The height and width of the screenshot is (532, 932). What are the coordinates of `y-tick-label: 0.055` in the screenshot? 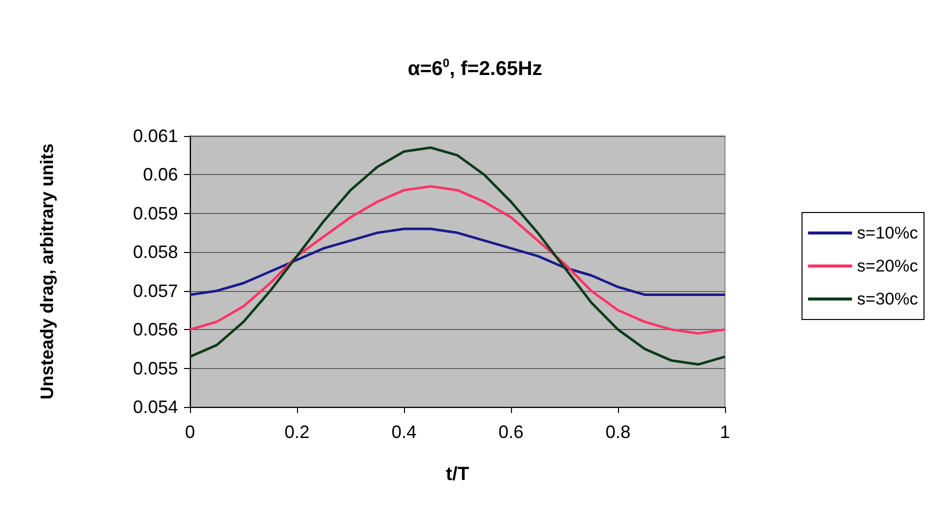 It's located at (155, 368).